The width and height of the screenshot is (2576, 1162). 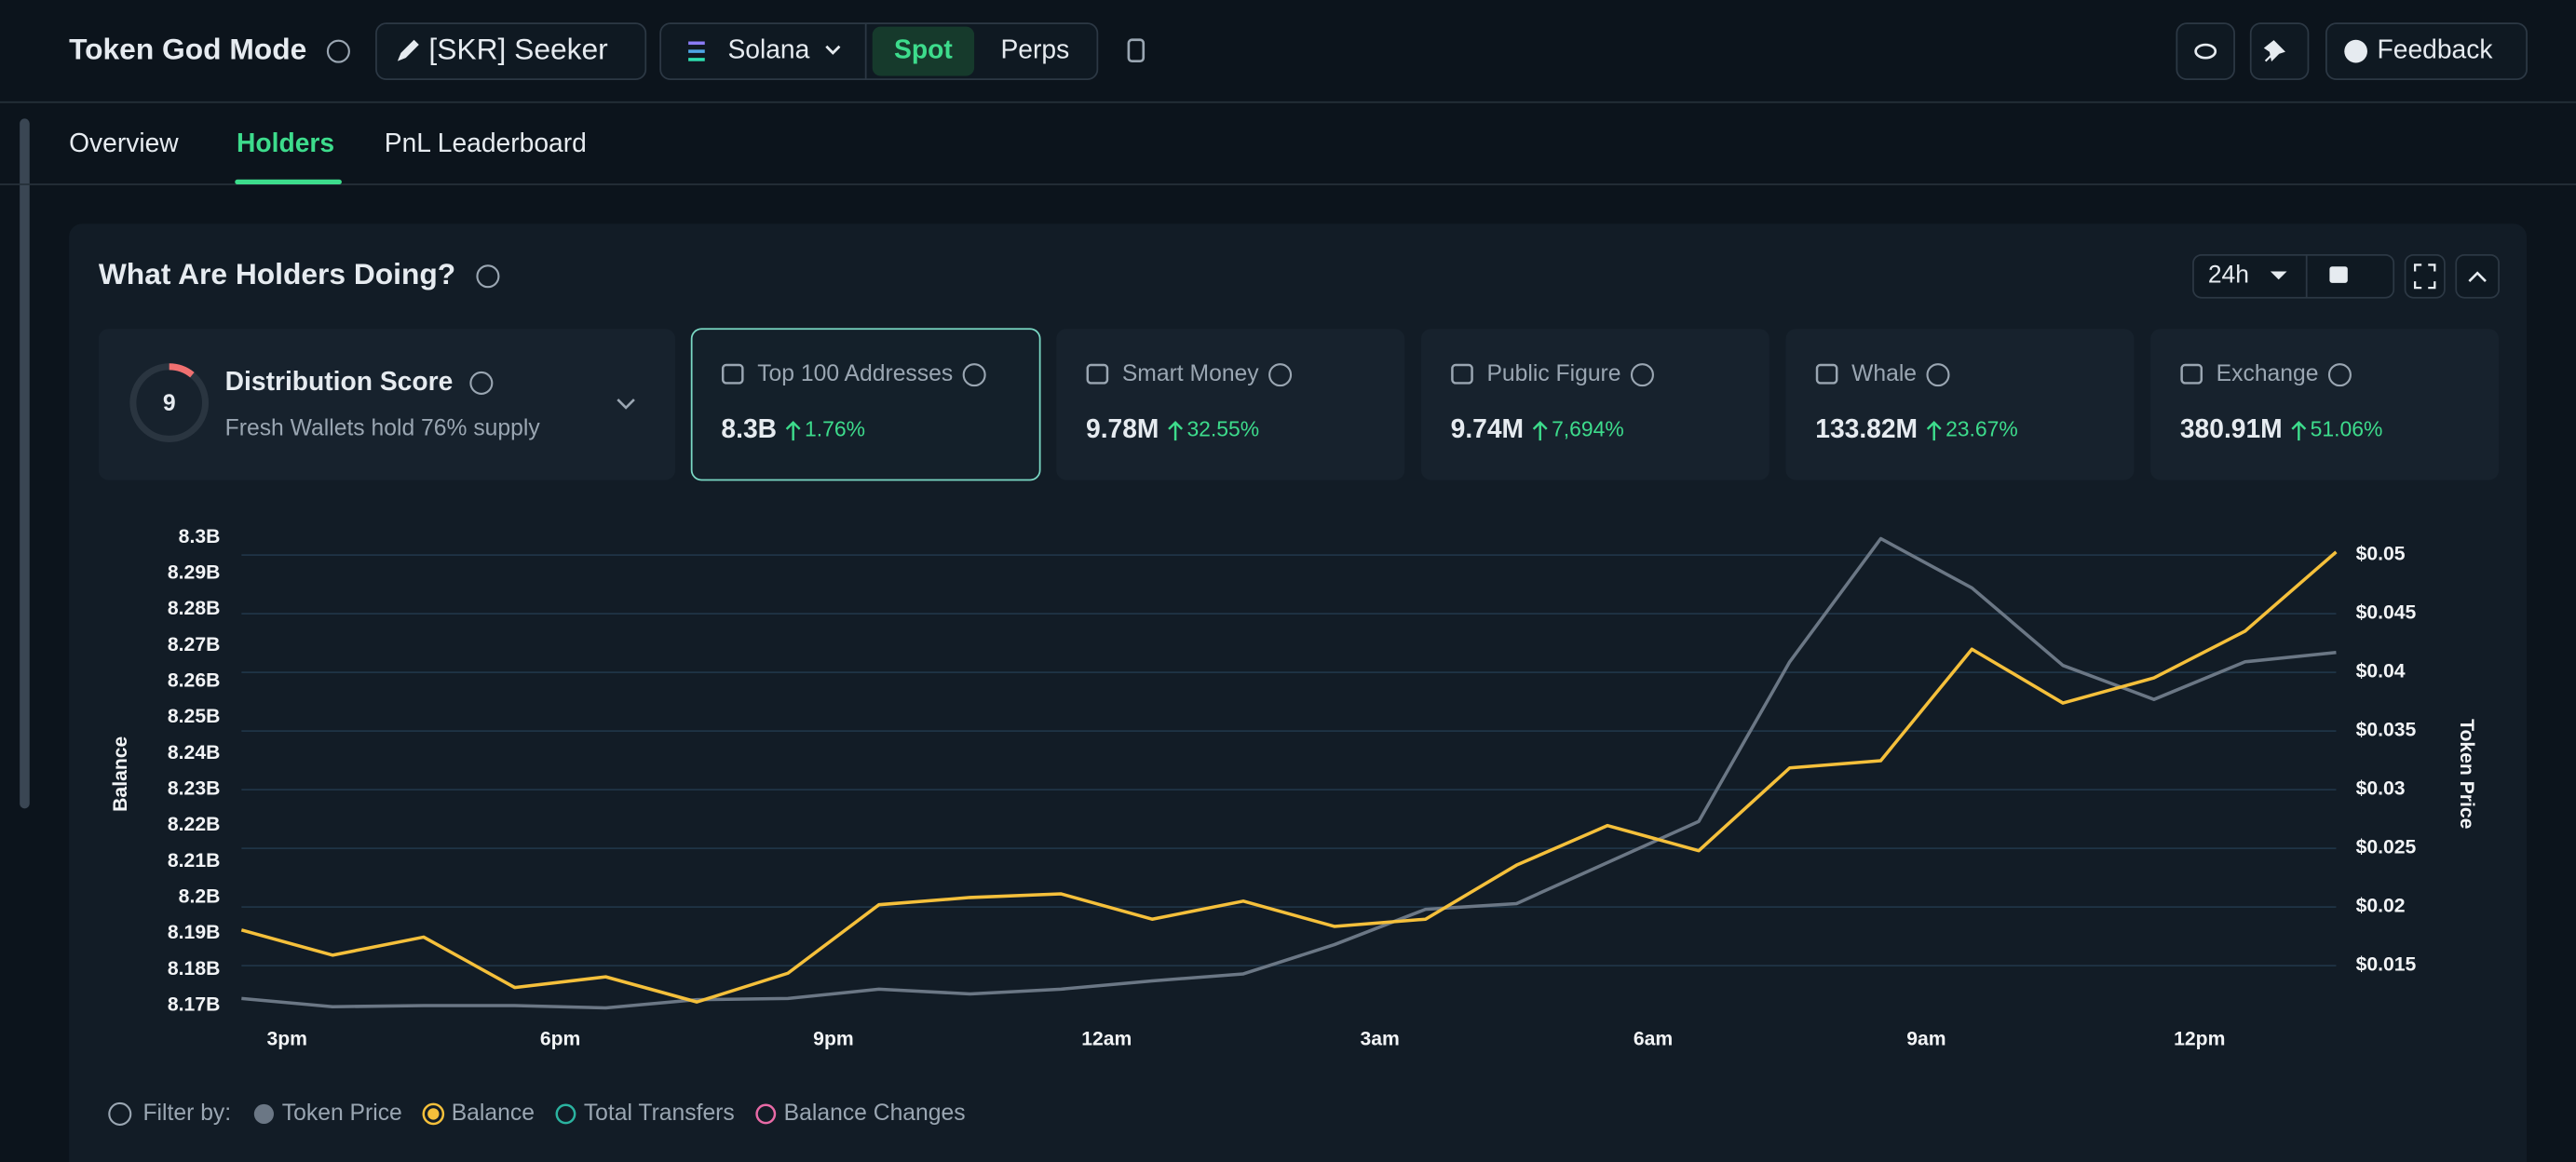 I want to click on y-tick-label: 8.28B, so click(x=194, y=609).